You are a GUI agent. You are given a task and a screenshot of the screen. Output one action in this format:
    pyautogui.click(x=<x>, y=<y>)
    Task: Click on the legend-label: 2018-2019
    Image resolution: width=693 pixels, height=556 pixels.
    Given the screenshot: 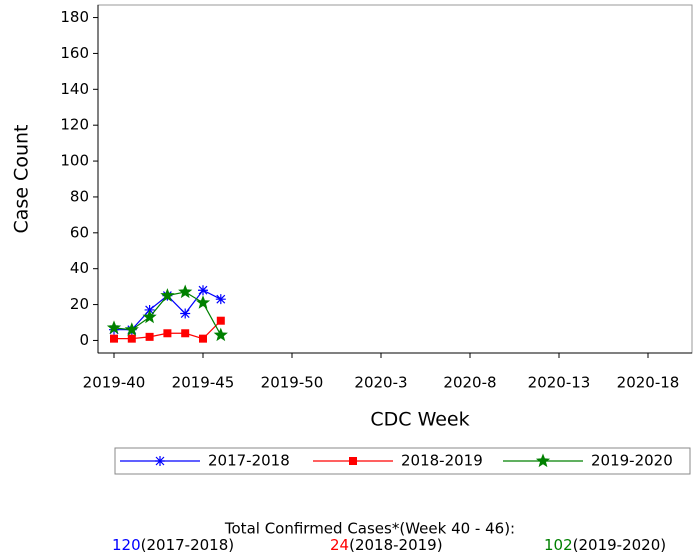 What is the action you would take?
    pyautogui.click(x=442, y=461)
    